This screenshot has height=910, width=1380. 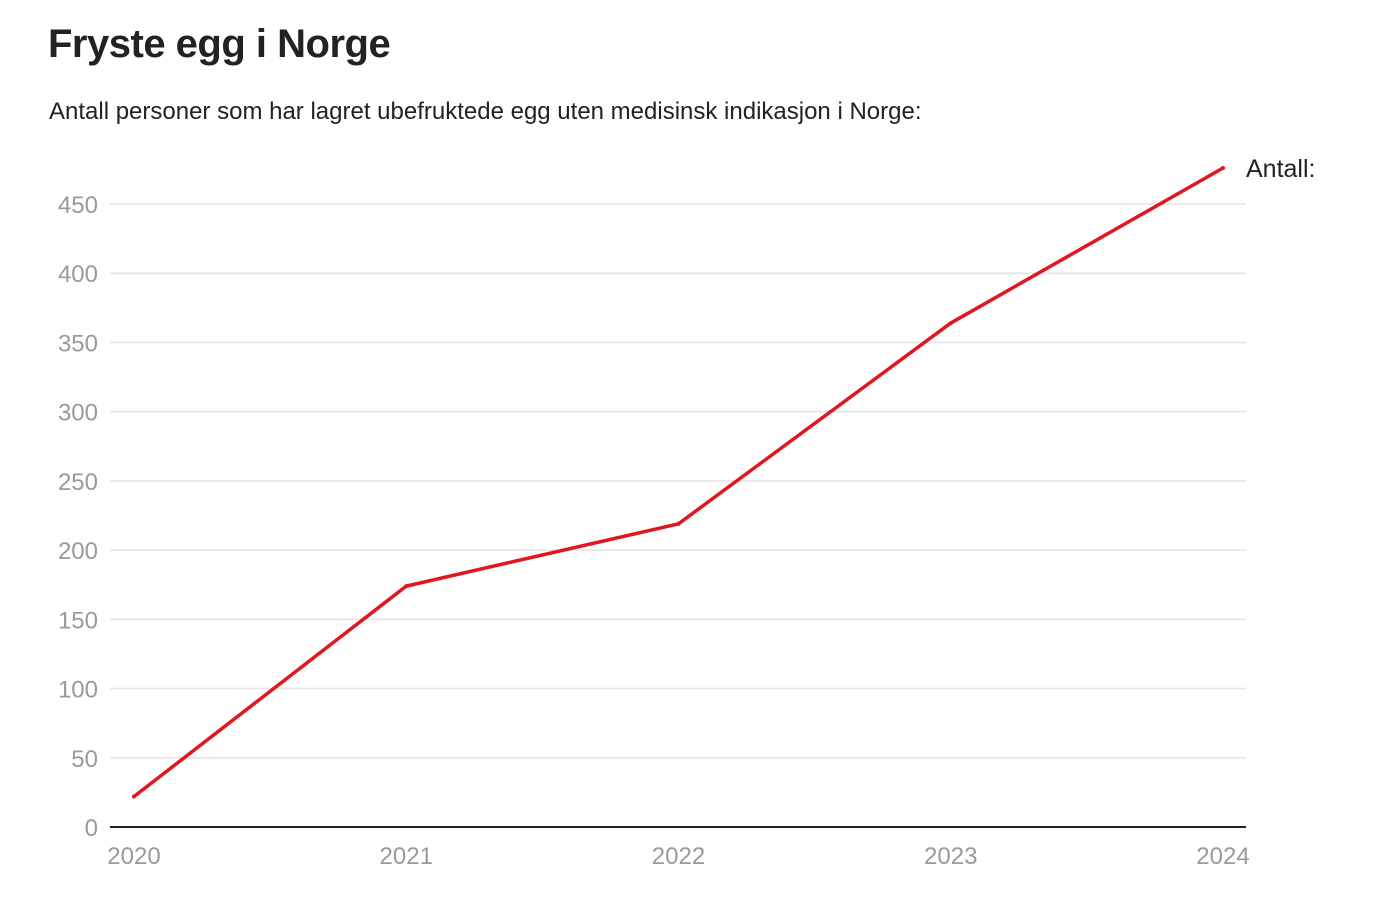 What do you see at coordinates (1222, 856) in the screenshot?
I see `x-tick-label: 2024` at bounding box center [1222, 856].